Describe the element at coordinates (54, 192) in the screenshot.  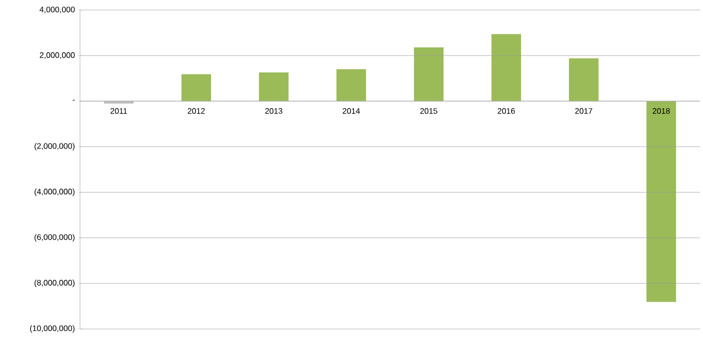
I see `y-tick-label: (4,000,000)` at that location.